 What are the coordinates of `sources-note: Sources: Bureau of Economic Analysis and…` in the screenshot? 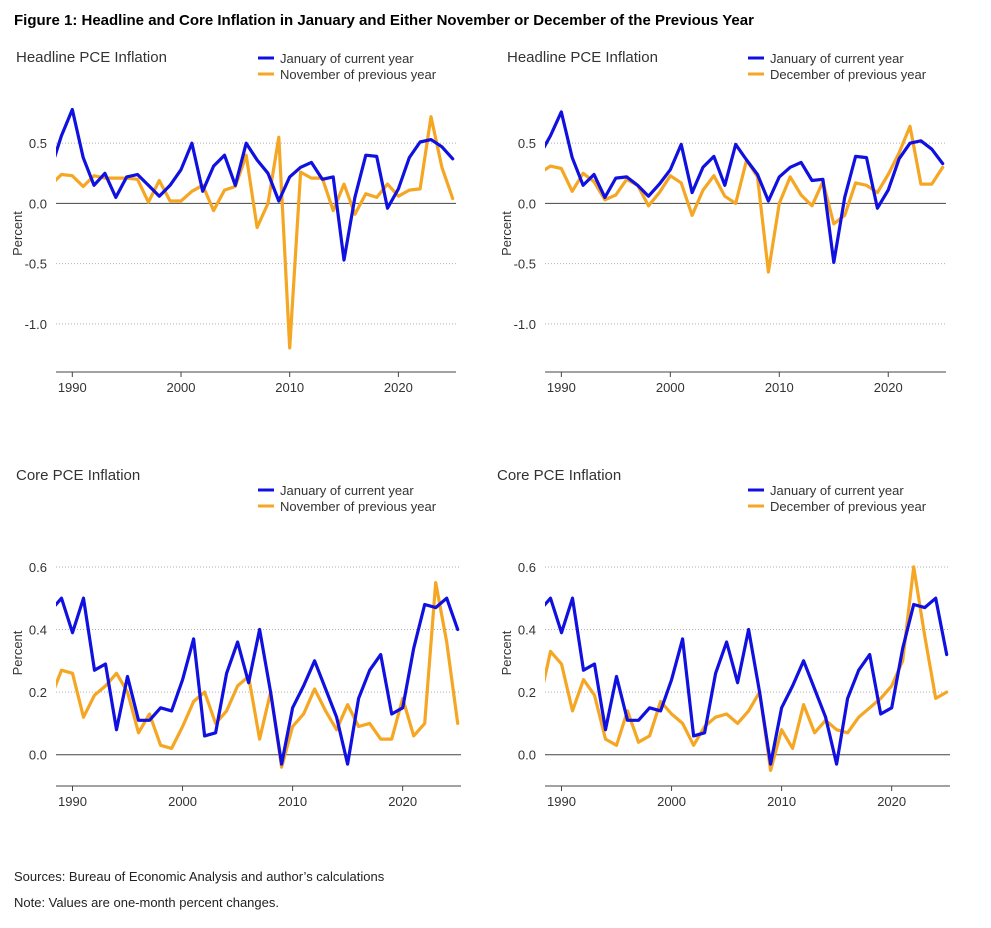 It's located at (199, 876).